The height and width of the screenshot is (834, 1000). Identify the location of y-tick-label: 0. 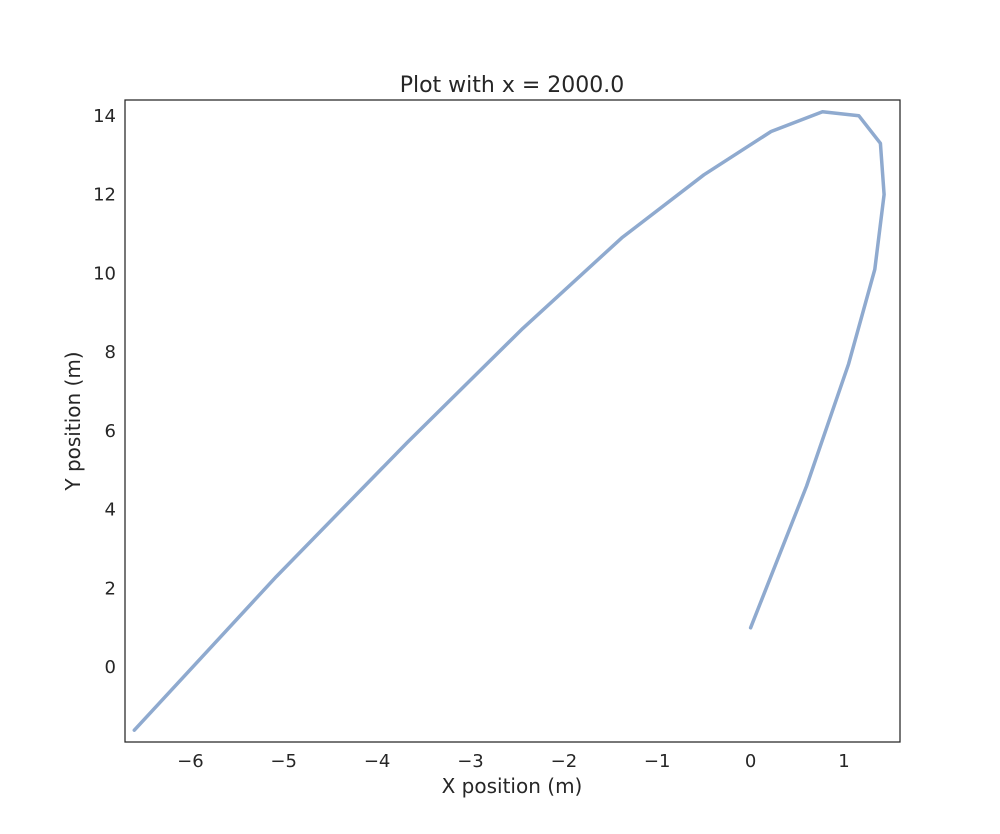
(110, 667).